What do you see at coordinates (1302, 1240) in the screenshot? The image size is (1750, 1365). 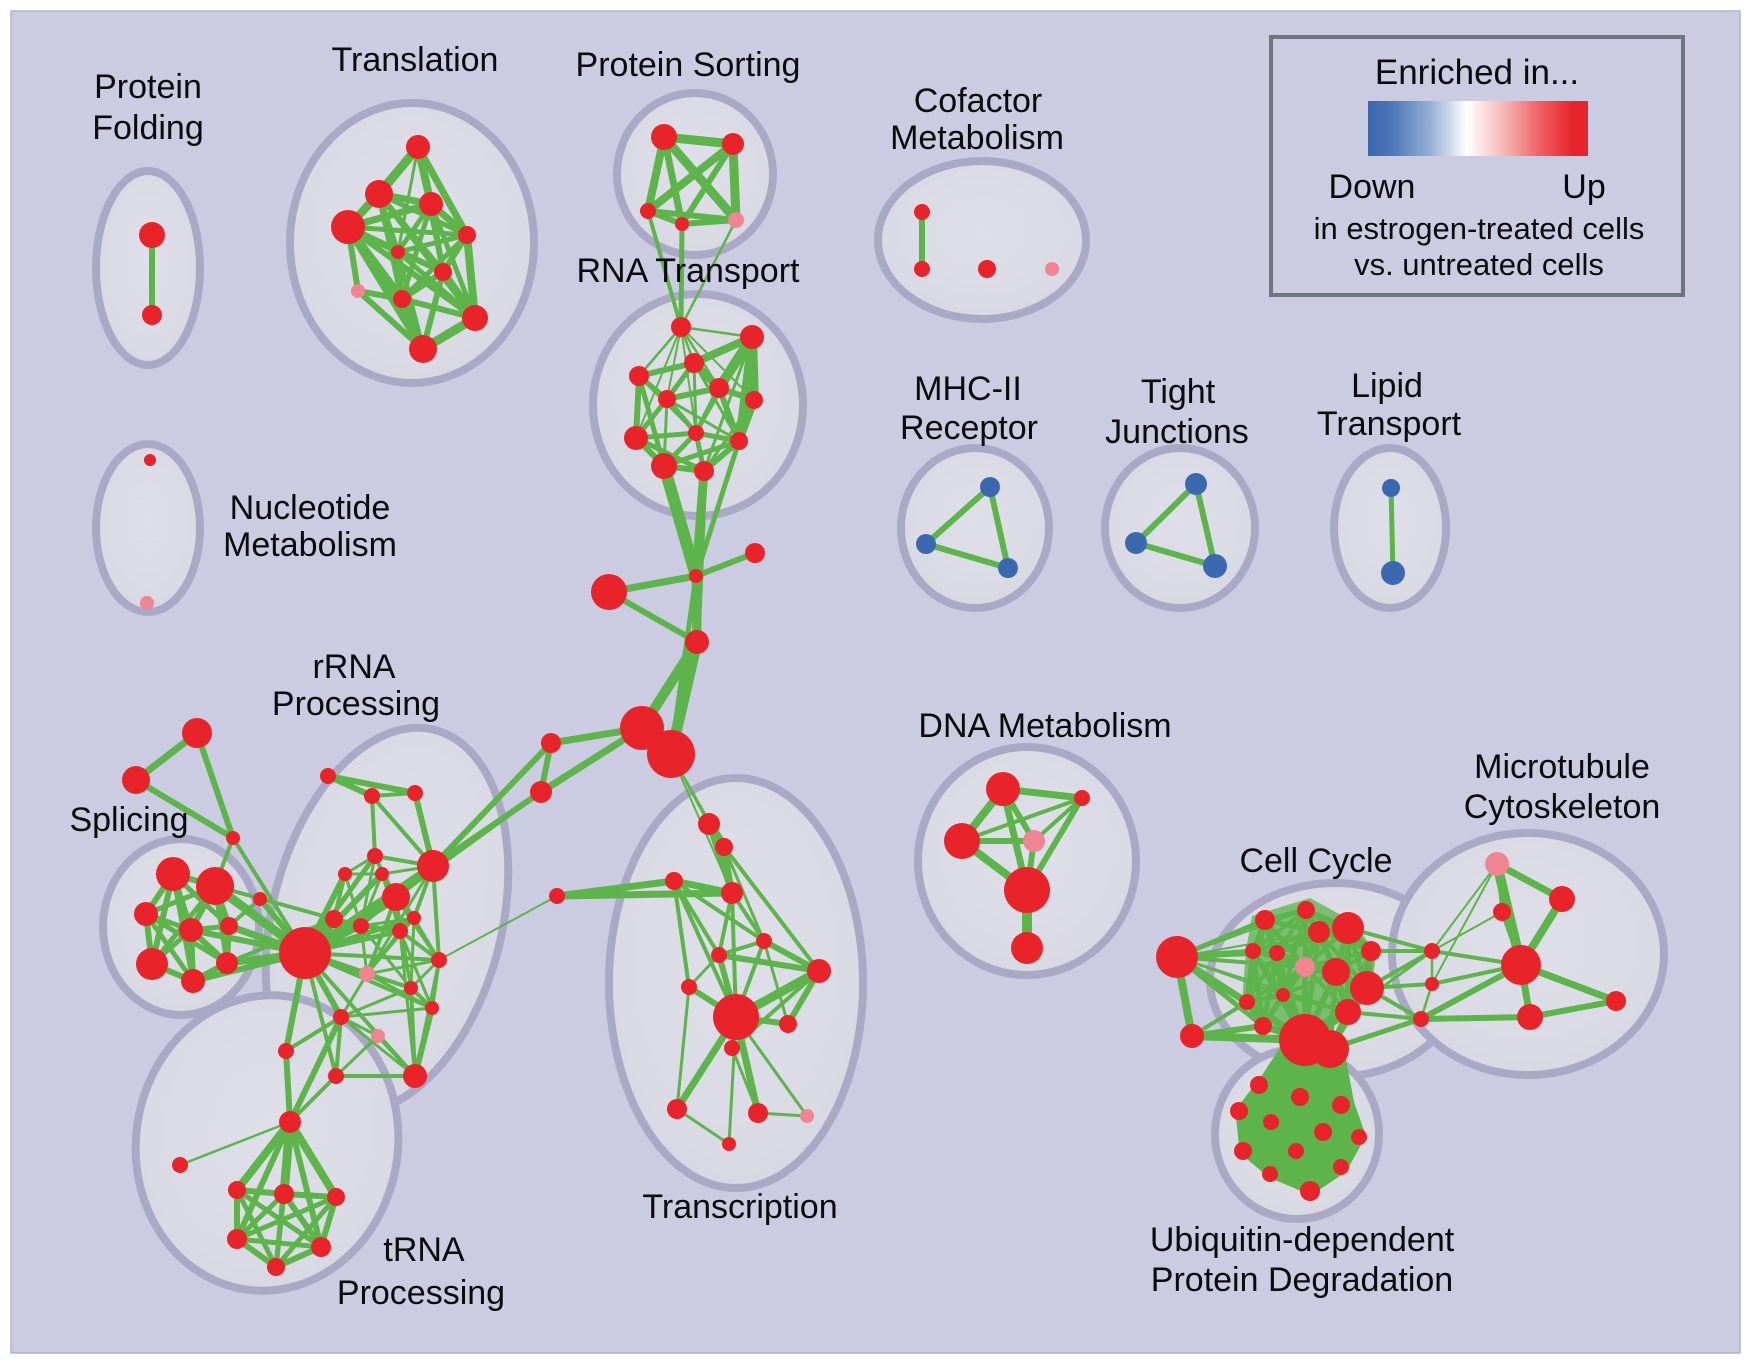 I see `svg-text: Ubiquitin-dependent` at bounding box center [1302, 1240].